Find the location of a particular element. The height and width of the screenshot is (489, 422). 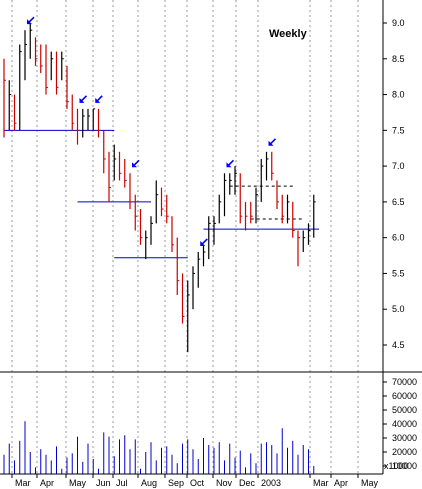

x-tick-label: Nov is located at coordinates (224, 483).